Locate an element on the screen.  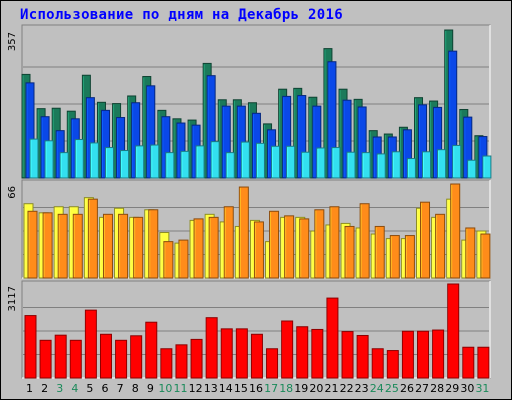
x-tick-label: 4 is located at coordinates (74, 388).